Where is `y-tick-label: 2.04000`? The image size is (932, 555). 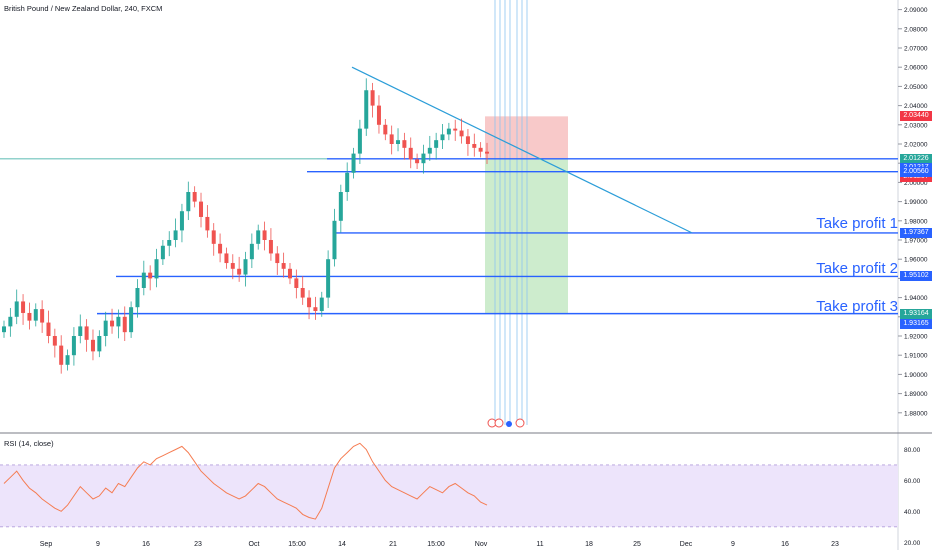 y-tick-label: 2.04000 is located at coordinates (916, 106).